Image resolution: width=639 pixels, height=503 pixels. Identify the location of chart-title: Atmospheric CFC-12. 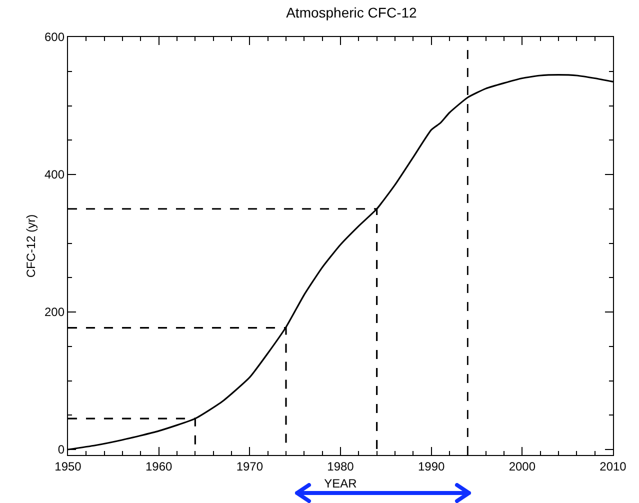
(352, 12).